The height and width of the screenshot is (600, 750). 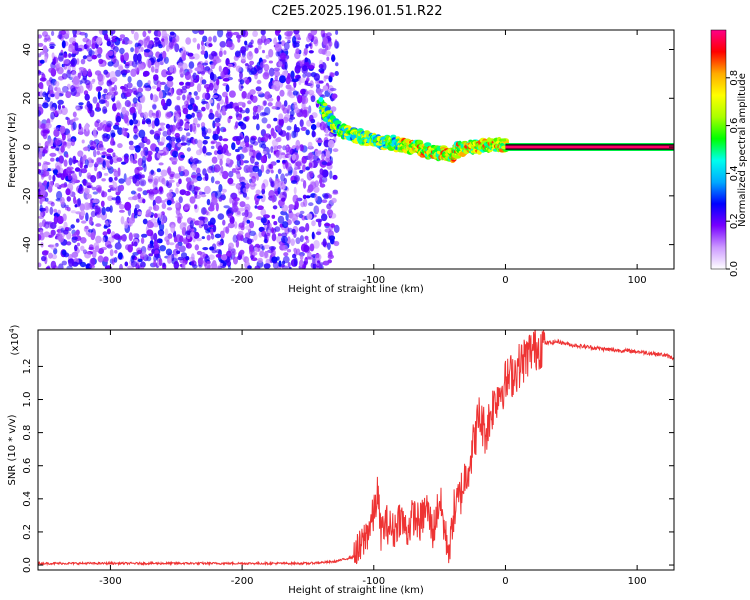 What do you see at coordinates (413, 129) in the screenshot?
I see `heatmap-ridge` at bounding box center [413, 129].